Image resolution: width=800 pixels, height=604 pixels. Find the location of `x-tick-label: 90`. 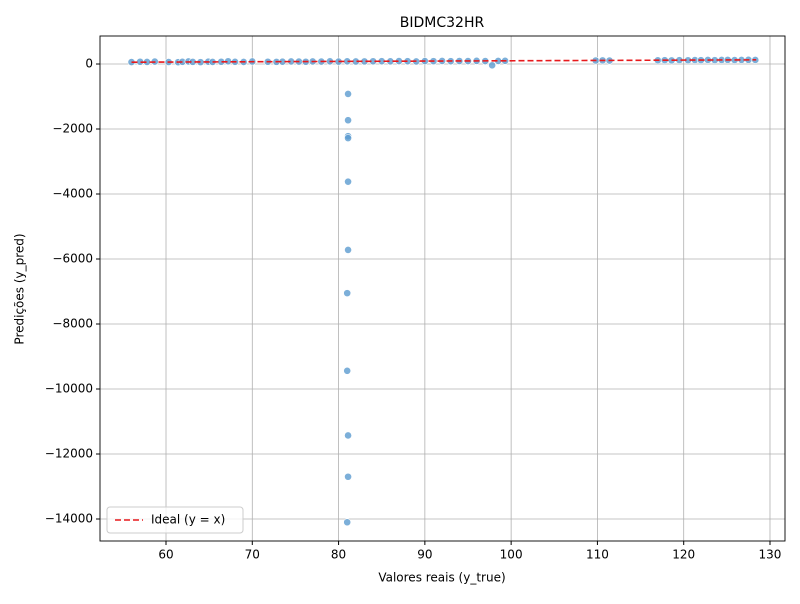

x-tick-label: 90 is located at coordinates (424, 555).